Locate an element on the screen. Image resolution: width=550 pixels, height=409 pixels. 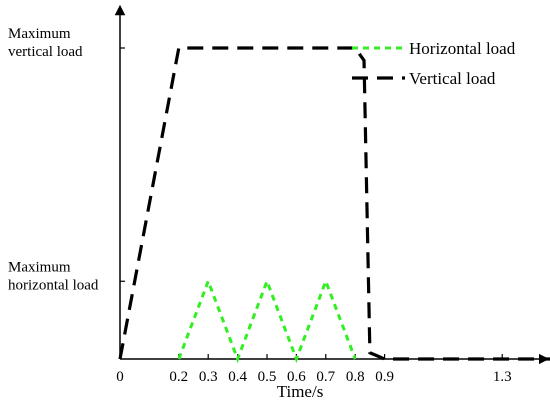
x-tick-label: 0.2 is located at coordinates (178, 377).